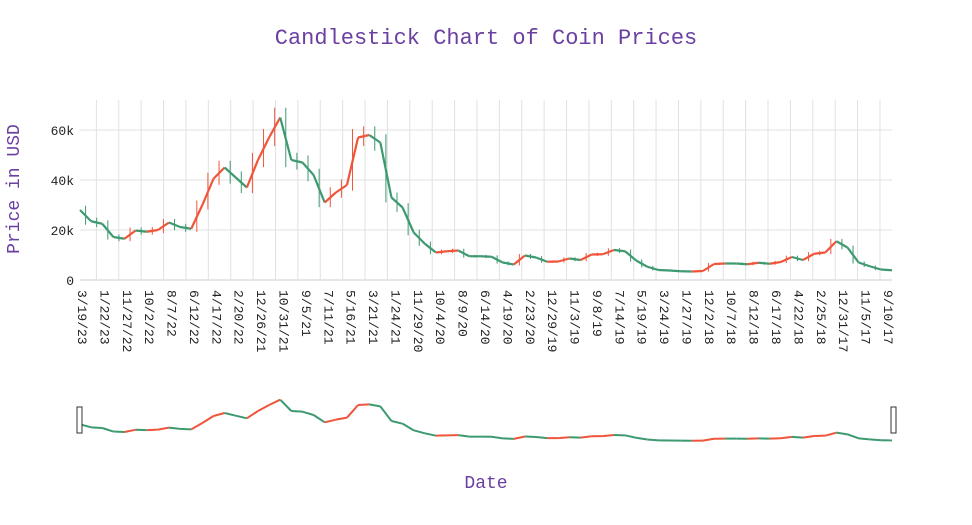 The width and height of the screenshot is (972, 525). What do you see at coordinates (529, 317) in the screenshot?
I see `x-tick-label: 2/23/20` at bounding box center [529, 317].